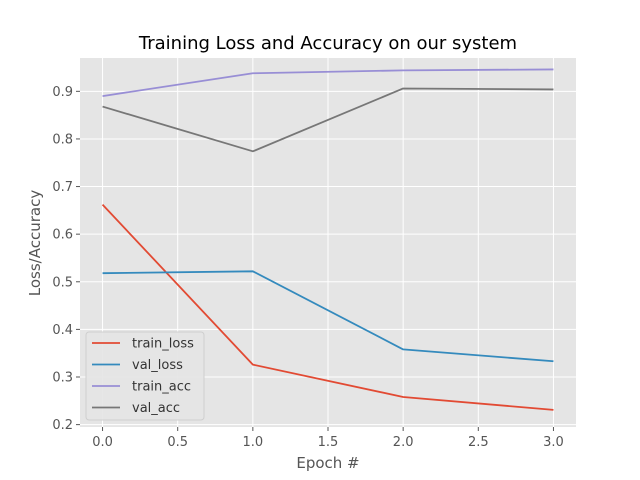  What do you see at coordinates (62, 330) in the screenshot?
I see `y-tick-label: 0.4` at bounding box center [62, 330].